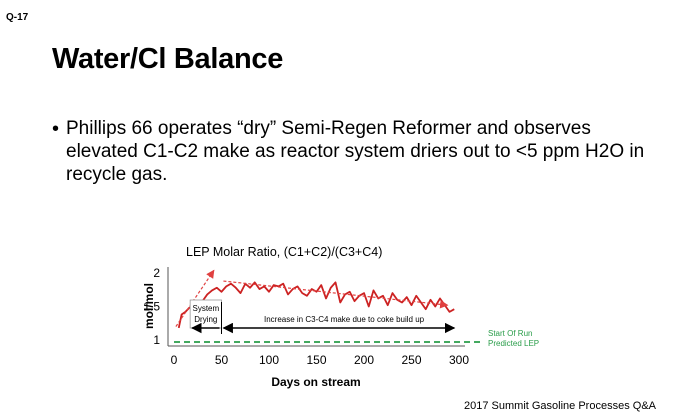 The image size is (684, 419). What do you see at coordinates (510, 333) in the screenshot?
I see `predicted-lep-label: Start Of Run` at bounding box center [510, 333].